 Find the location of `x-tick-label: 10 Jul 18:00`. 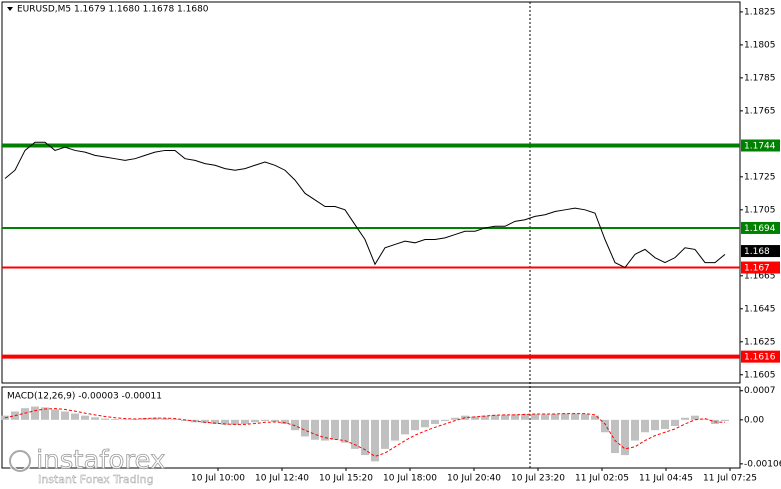

x-tick-label: 10 Jul 18:00 is located at coordinates (410, 479).